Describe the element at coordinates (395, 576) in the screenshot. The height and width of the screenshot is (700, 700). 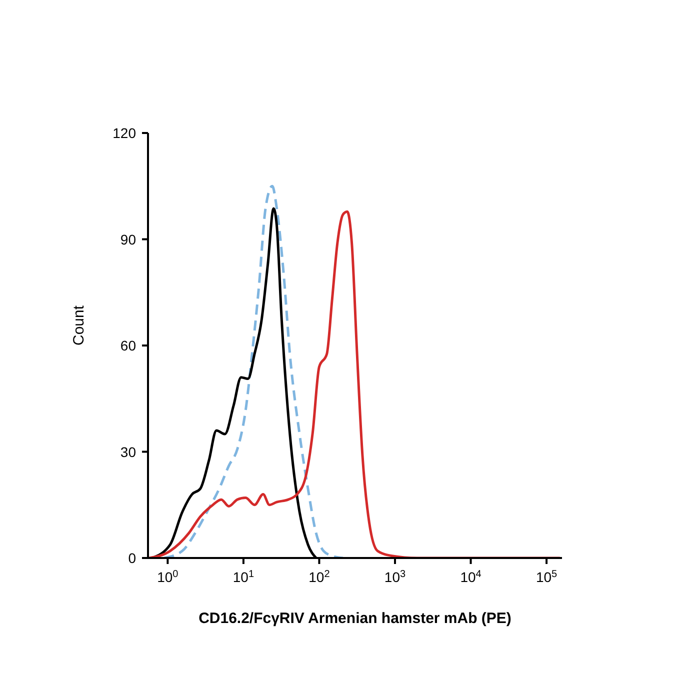
I see `x-tick-label: 10$^{3}$` at that location.